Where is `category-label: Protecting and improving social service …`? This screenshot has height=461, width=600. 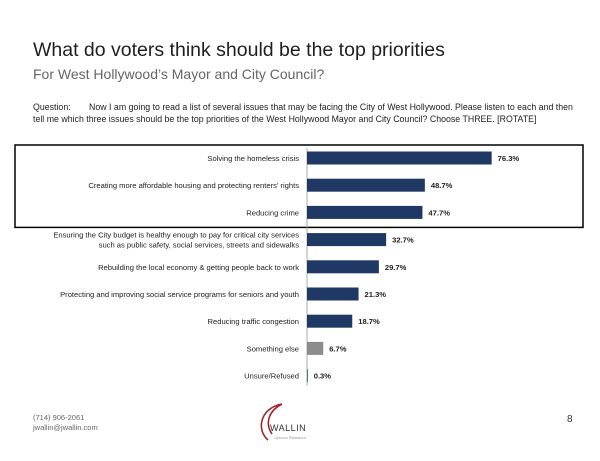
category-label: Protecting and improving social service … is located at coordinates (179, 294).